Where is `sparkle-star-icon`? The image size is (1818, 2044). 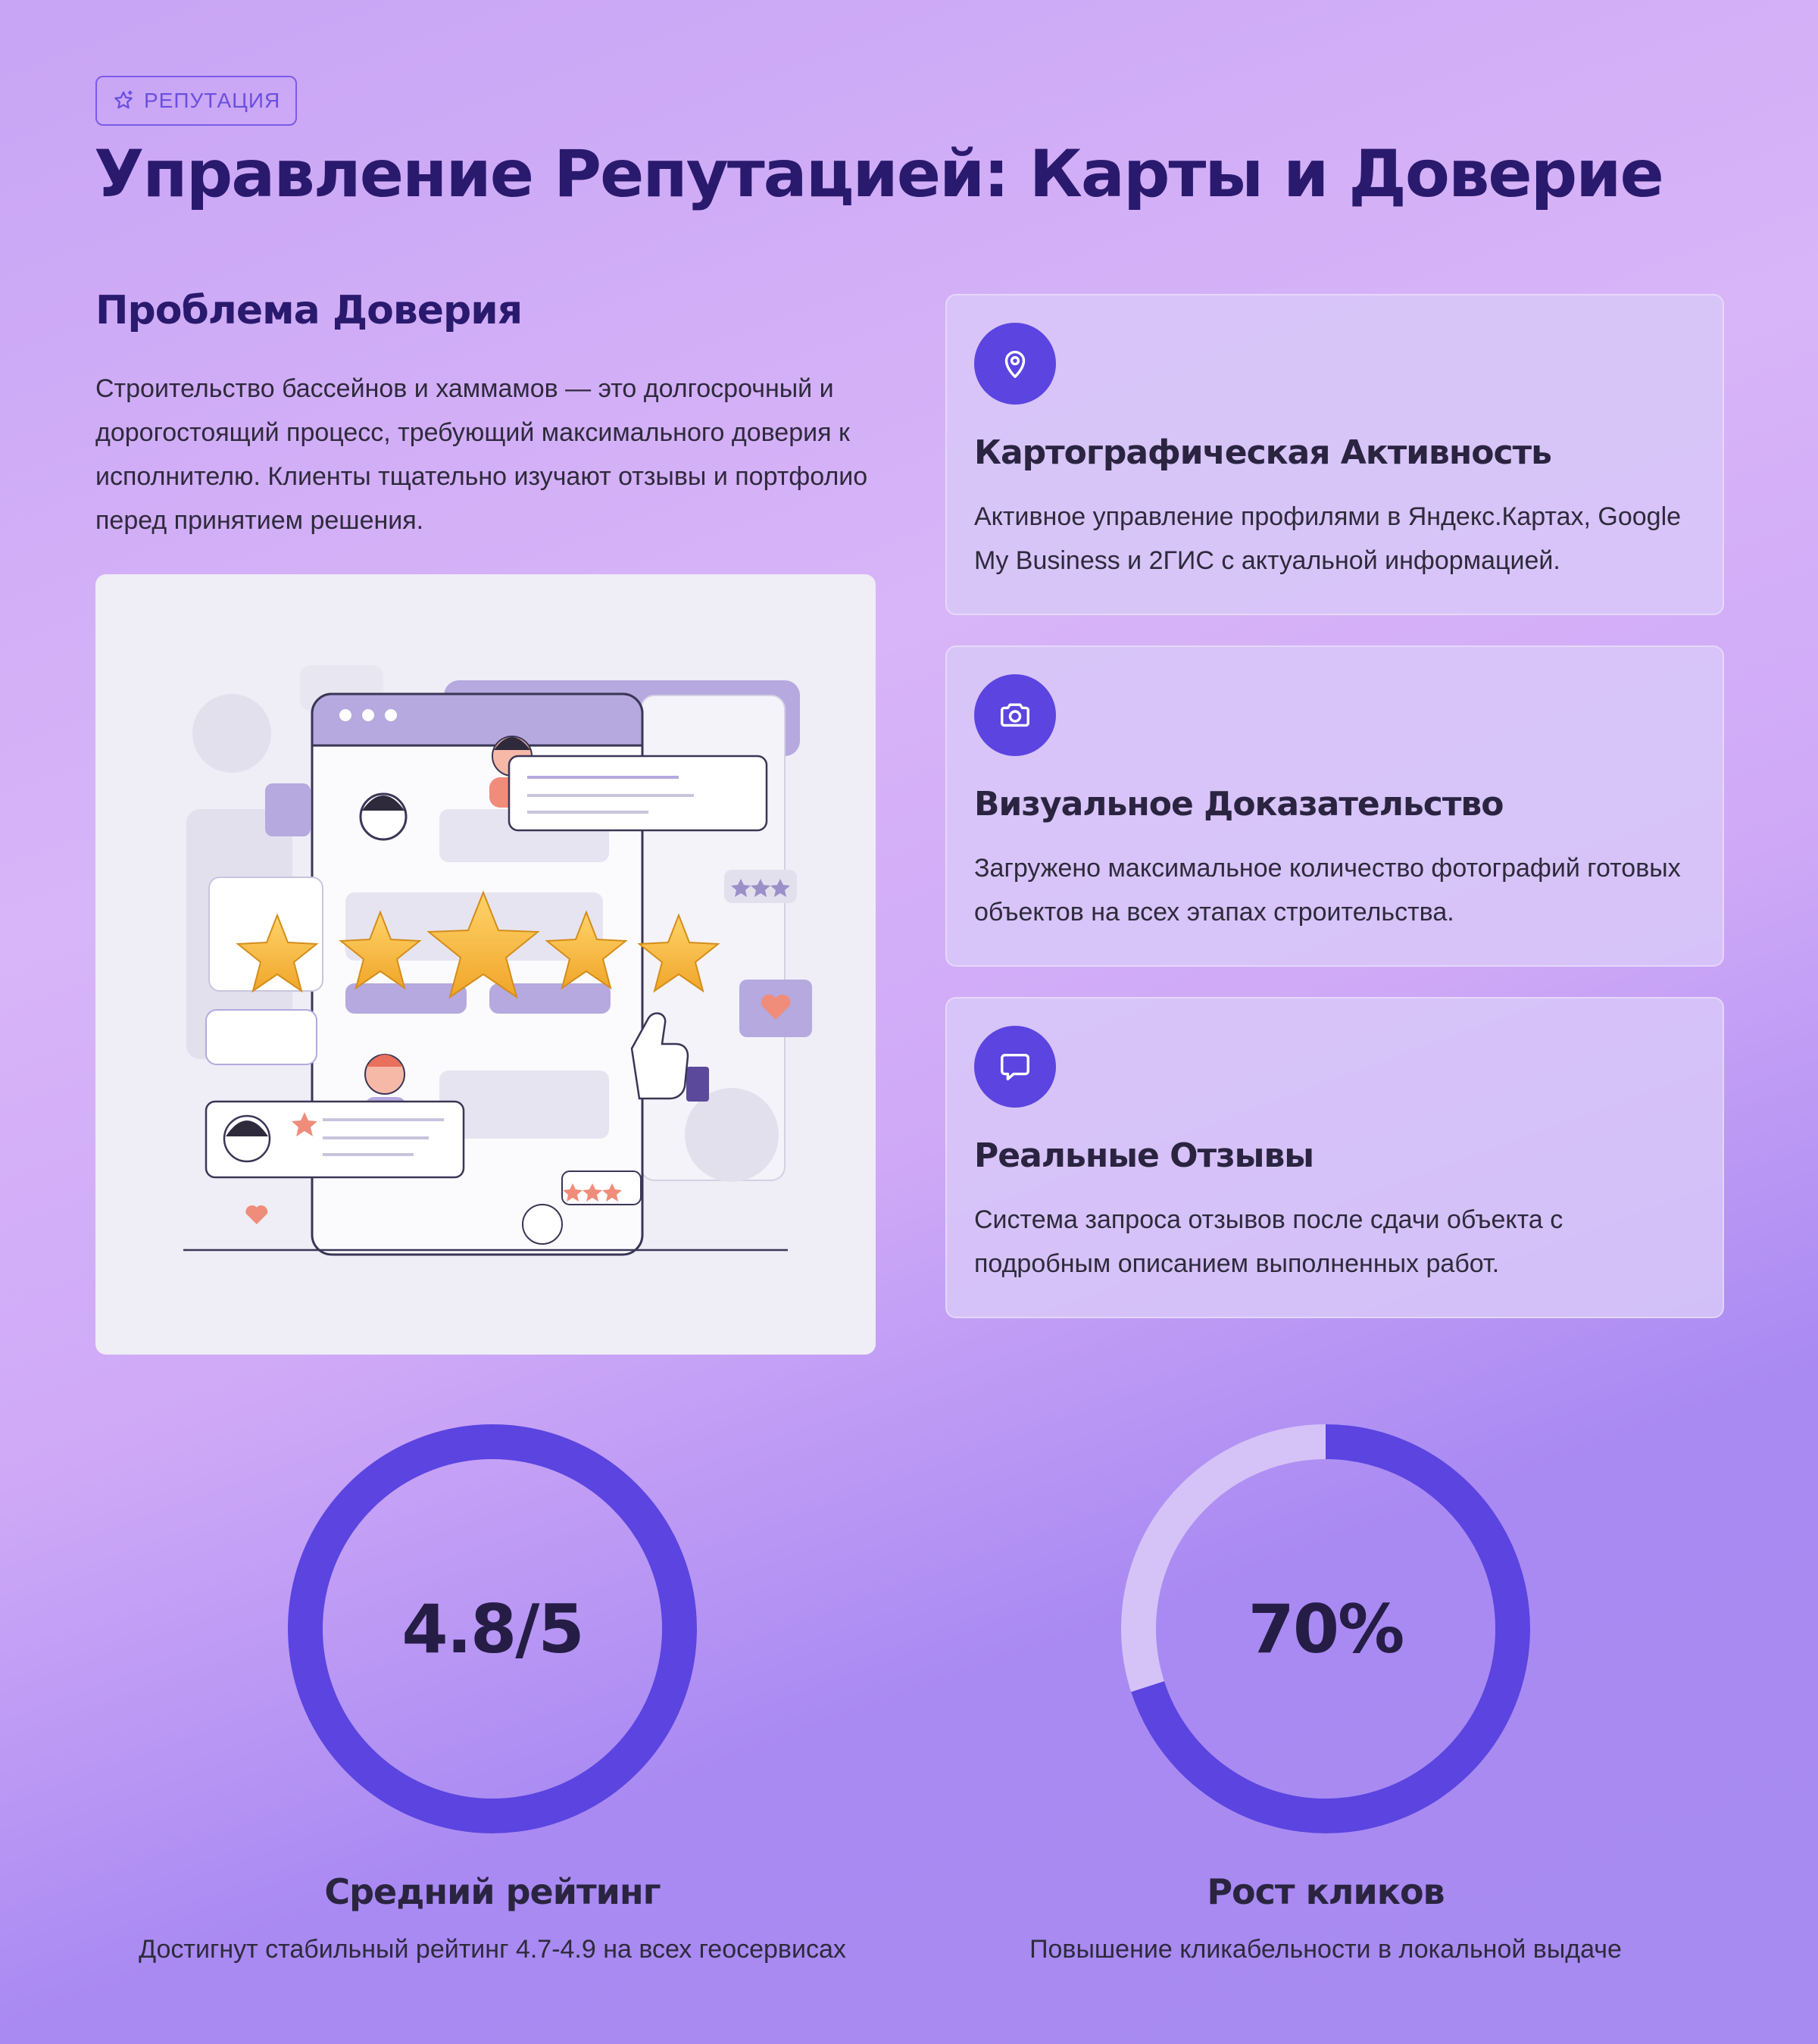 sparkle-star-icon is located at coordinates (123, 99).